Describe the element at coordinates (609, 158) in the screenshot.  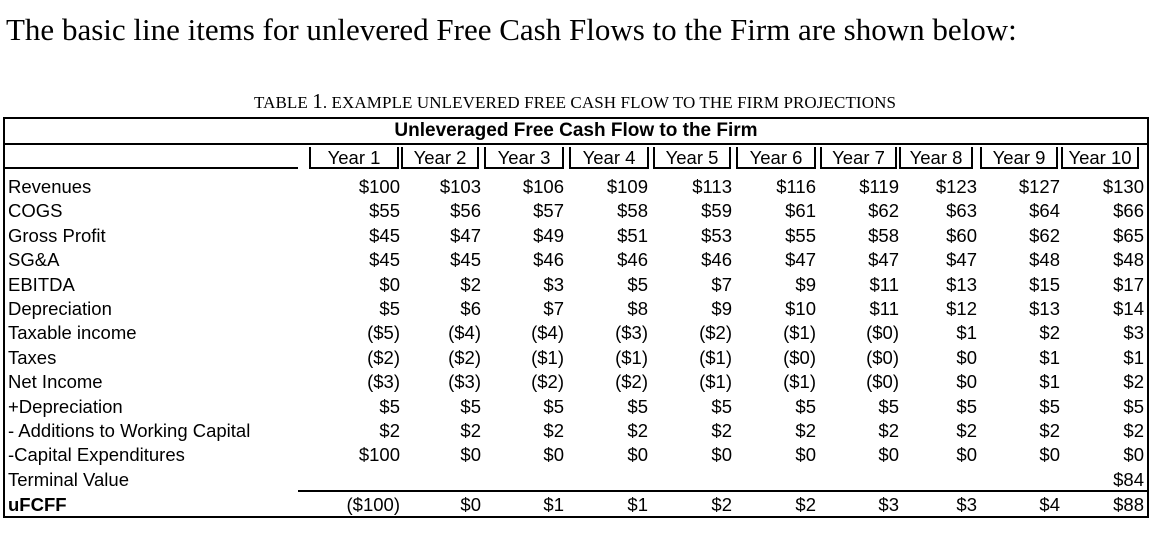
I see `year-header-4: Year 4` at that location.